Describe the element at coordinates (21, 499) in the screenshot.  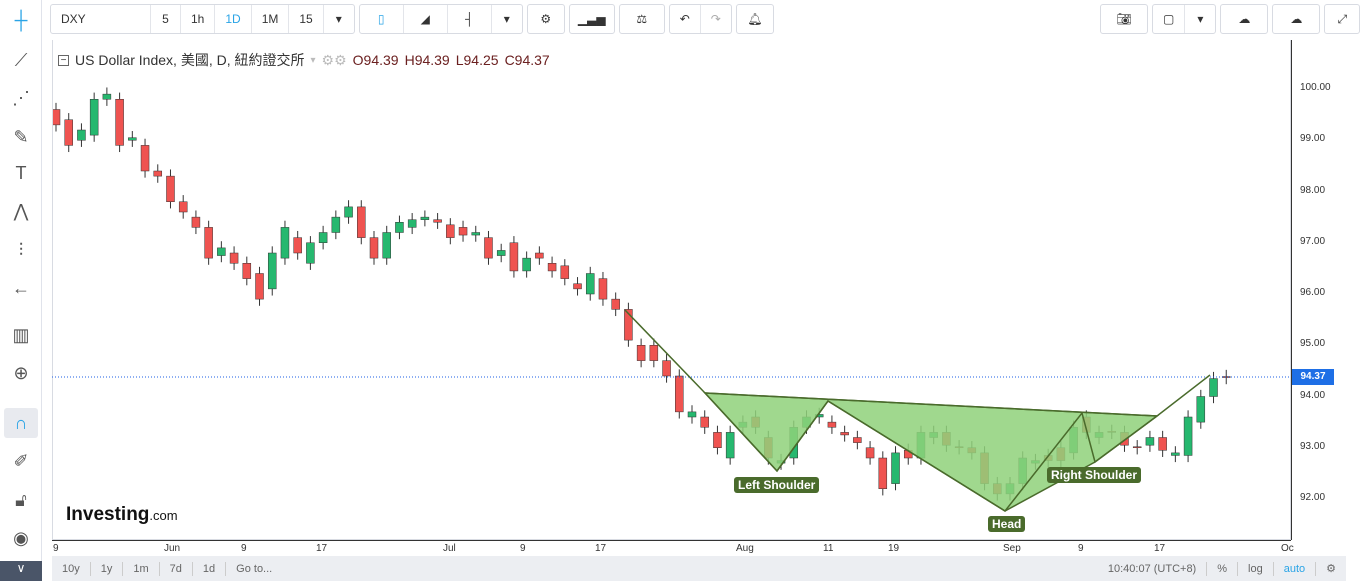
I see `lock-icon: 🔓︎` at that location.